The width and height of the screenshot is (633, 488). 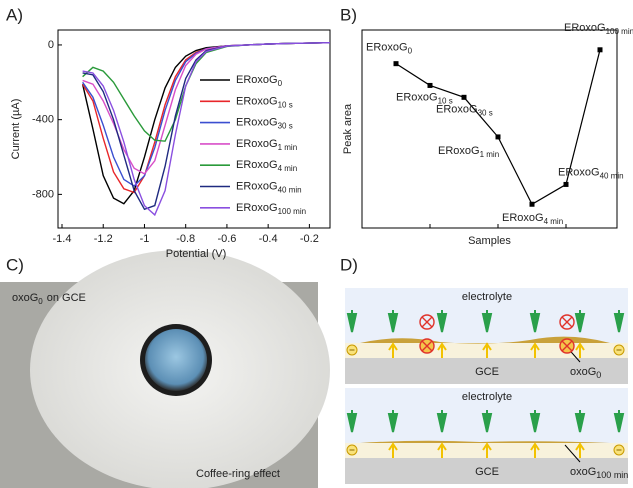 I want to click on legend-entry: ERoxoG30 s, so click(x=264, y=124).